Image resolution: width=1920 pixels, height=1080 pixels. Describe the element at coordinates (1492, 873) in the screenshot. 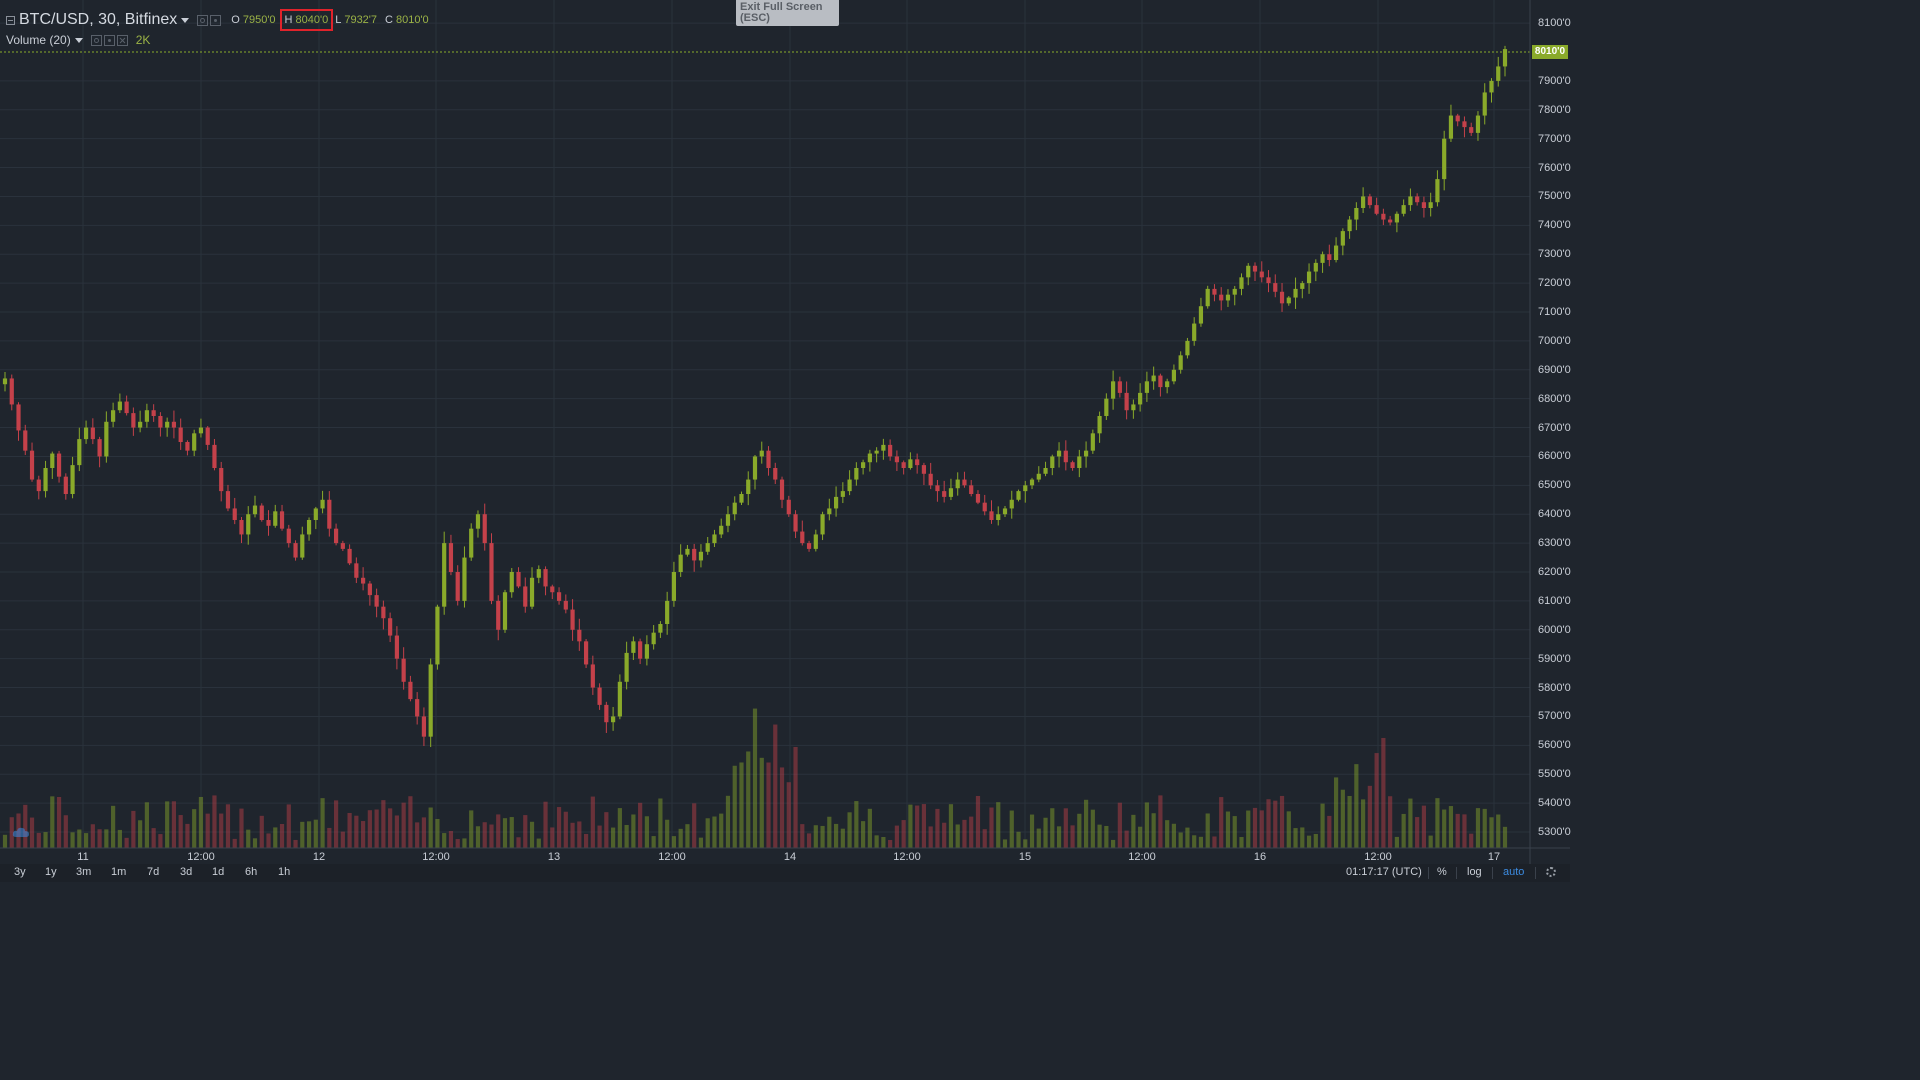

I see `separator` at that location.